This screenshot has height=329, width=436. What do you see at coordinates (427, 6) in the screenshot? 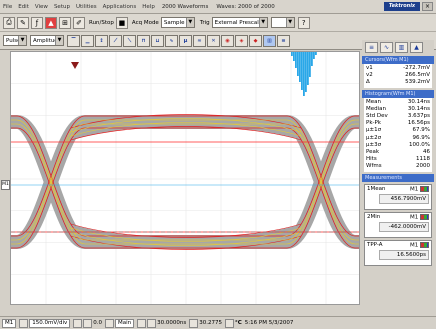
I see `close-icon: ×` at bounding box center [427, 6].